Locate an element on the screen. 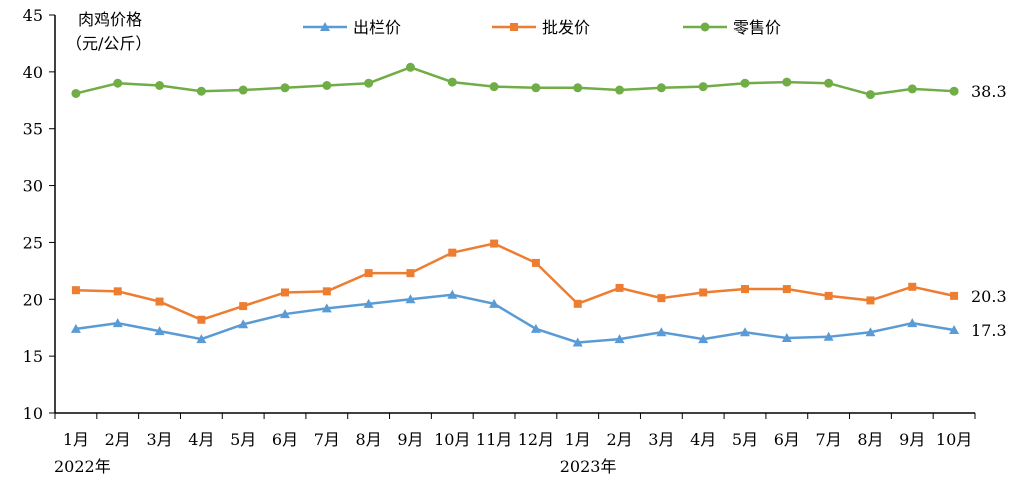  x-tick-label: 3月 is located at coordinates (661, 439).